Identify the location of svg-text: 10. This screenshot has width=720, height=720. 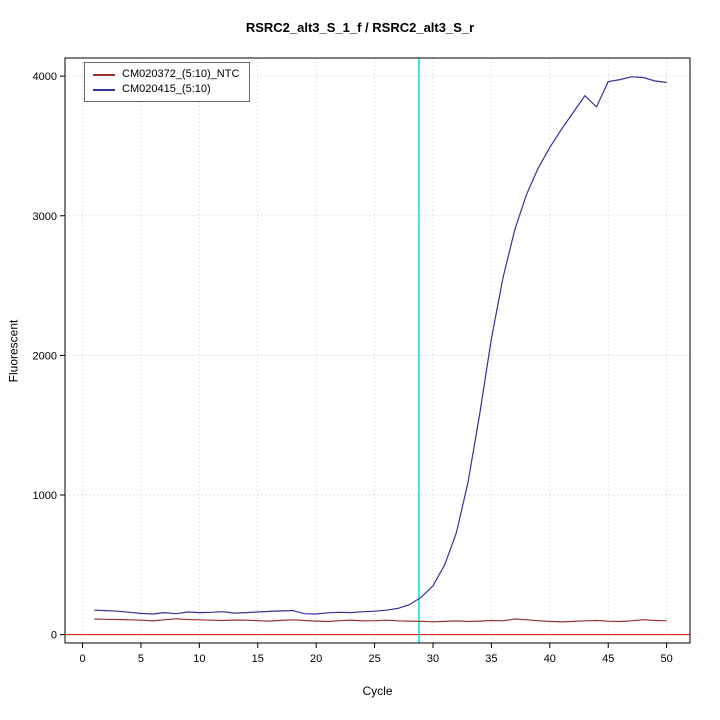
(199, 659).